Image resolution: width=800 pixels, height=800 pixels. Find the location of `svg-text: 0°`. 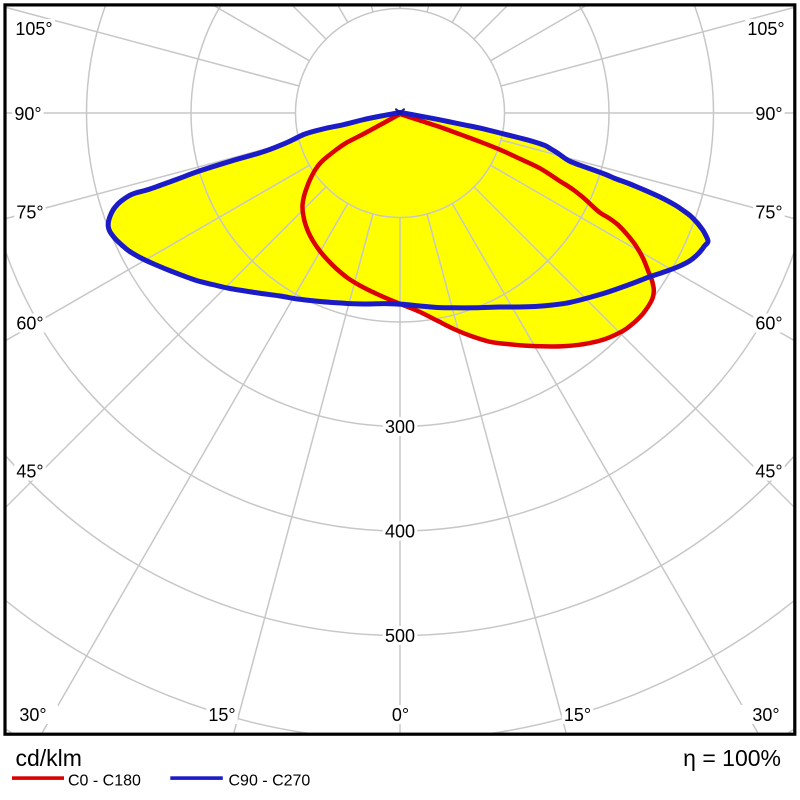

svg-text: 0° is located at coordinates (400, 715).